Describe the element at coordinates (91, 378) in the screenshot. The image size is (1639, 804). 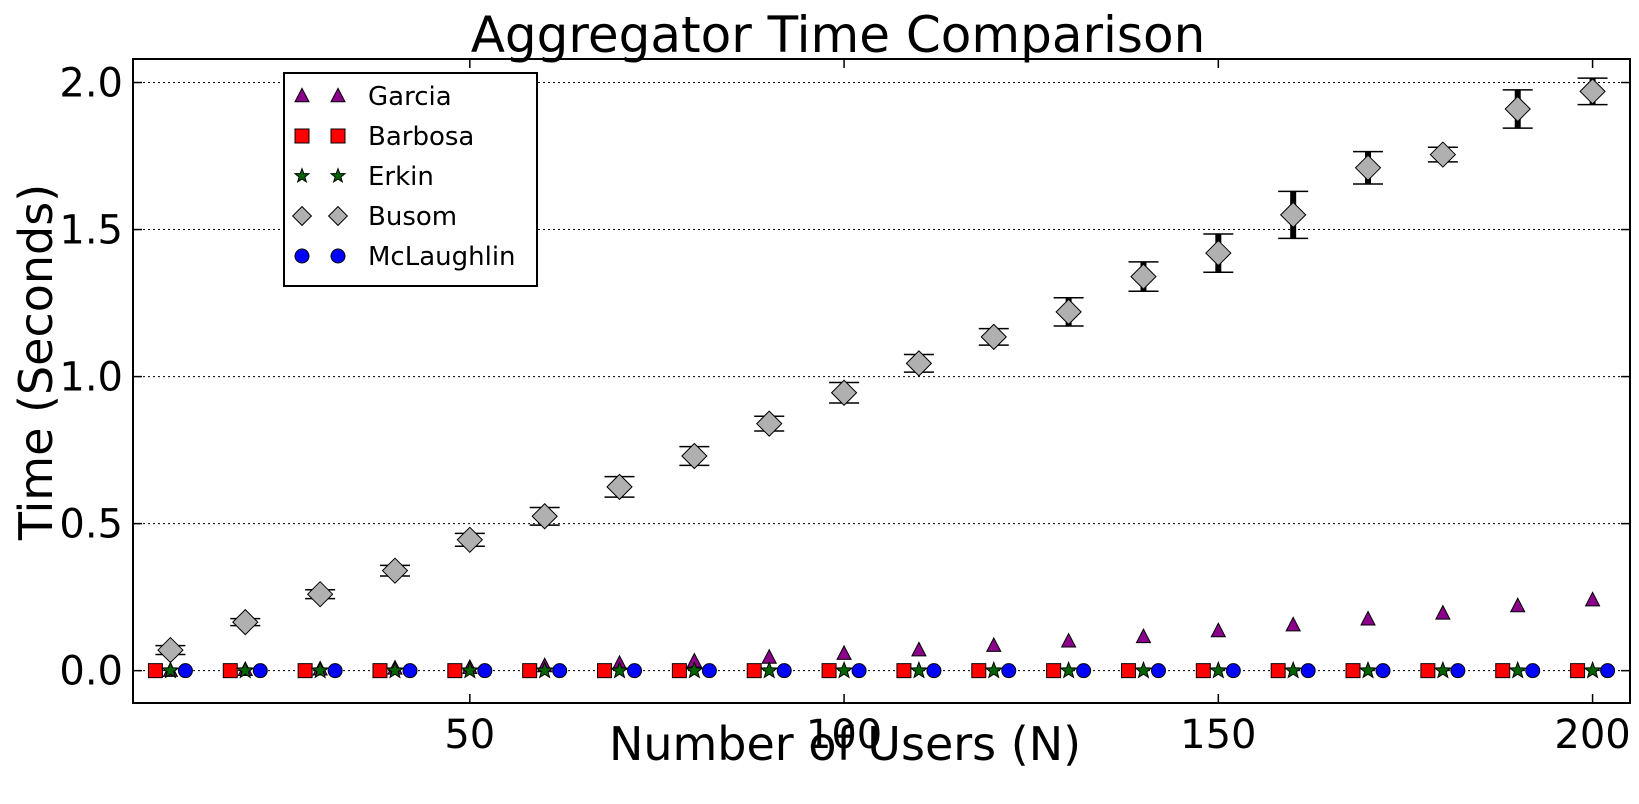
I see `y-tick-label: 1.0` at that location.